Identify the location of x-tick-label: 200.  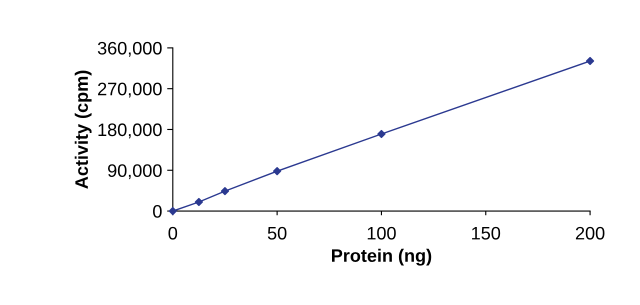
(590, 233).